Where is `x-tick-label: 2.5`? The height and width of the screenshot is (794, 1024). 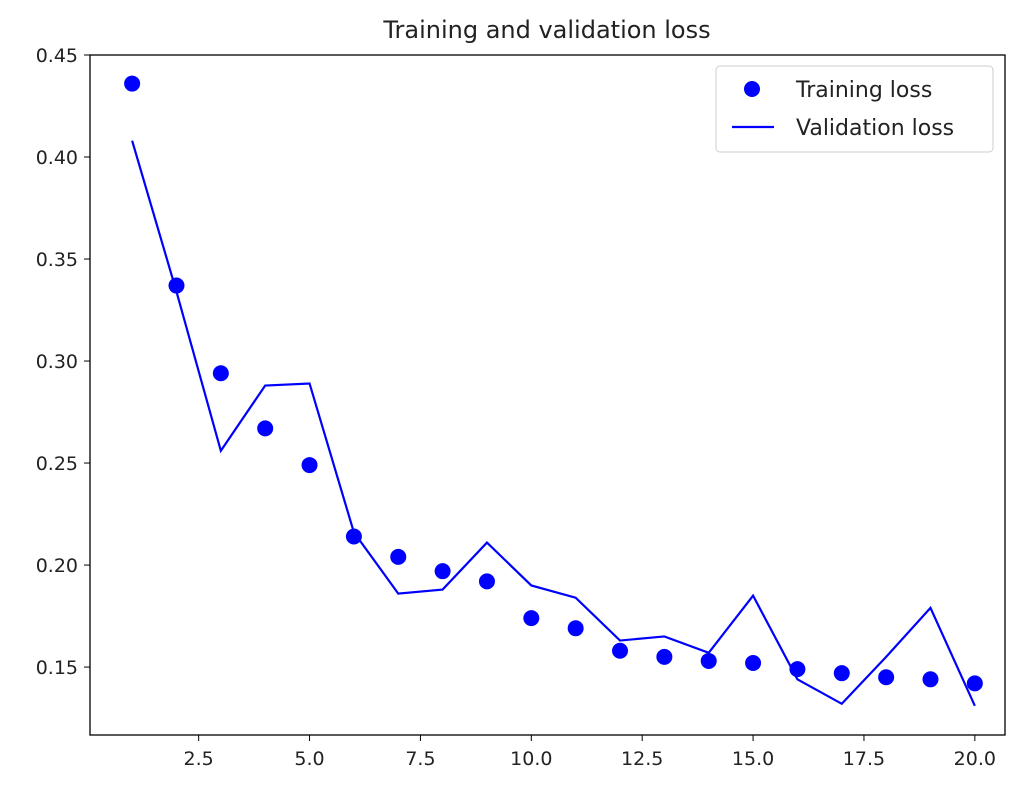
x-tick-label: 2.5 is located at coordinates (199, 759).